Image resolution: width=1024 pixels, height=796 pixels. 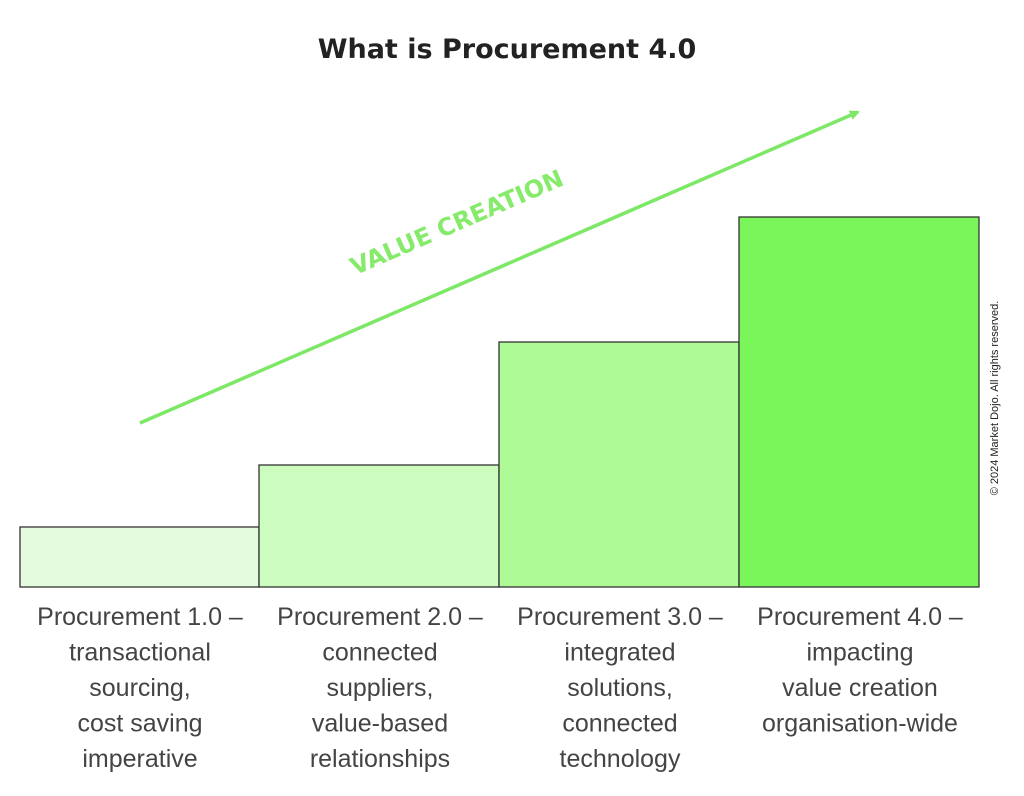 What do you see at coordinates (380, 724) in the screenshot?
I see `step-label: value-based` at bounding box center [380, 724].